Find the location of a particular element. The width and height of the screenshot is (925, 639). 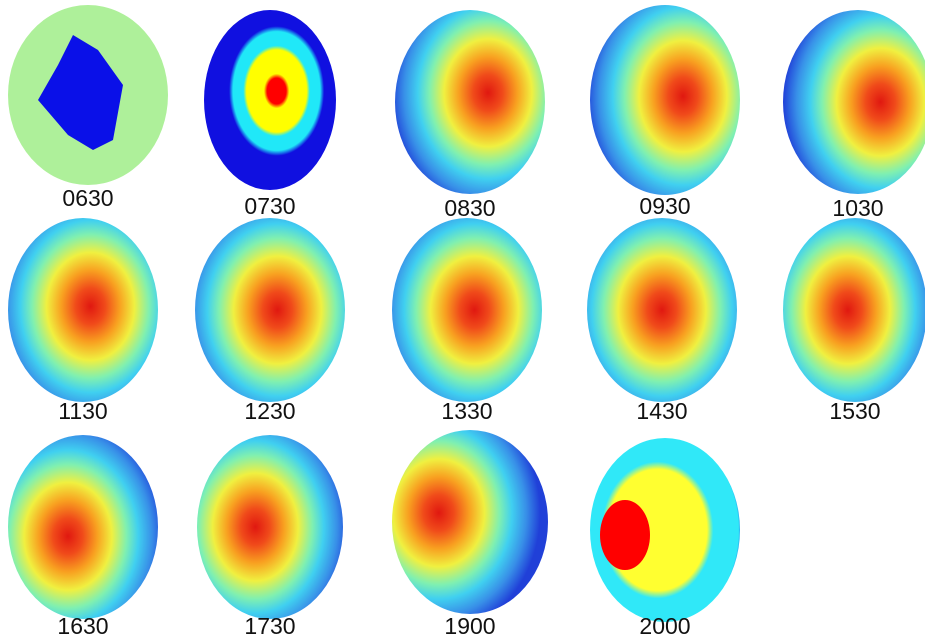

panel: 1230 is located at coordinates (270, 321).